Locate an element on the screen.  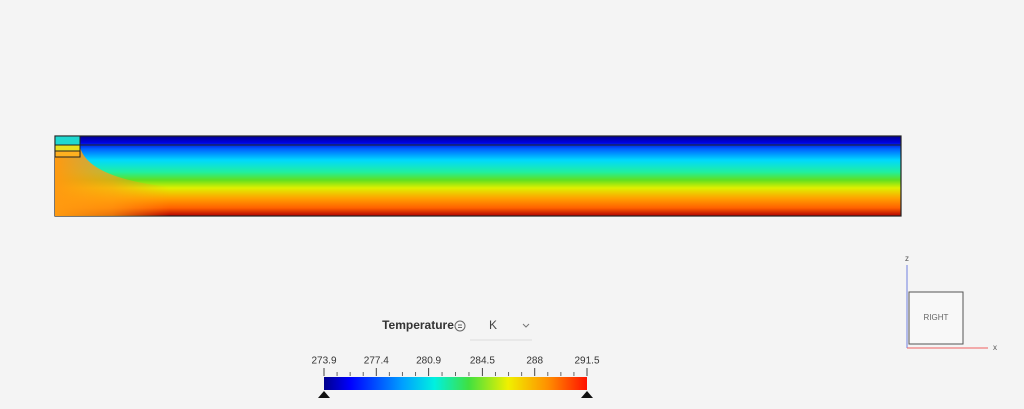
tick-label: 288 is located at coordinates (534, 361).